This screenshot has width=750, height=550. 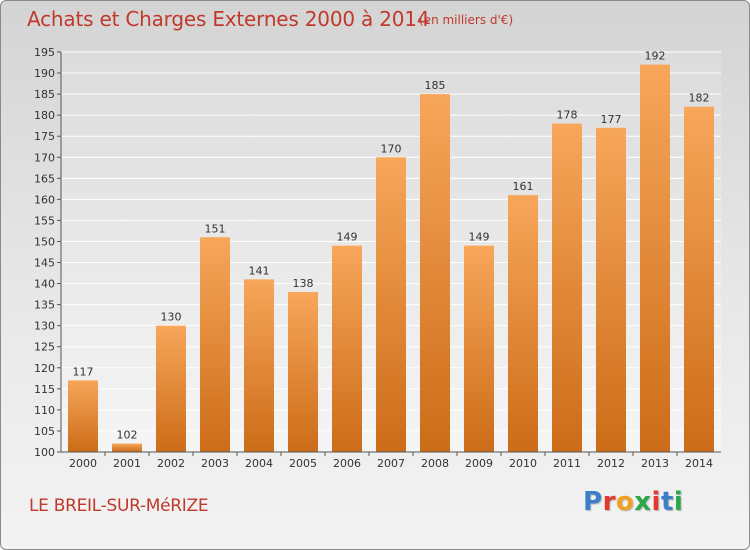 I want to click on y-tick-label: 135, so click(x=44, y=305).